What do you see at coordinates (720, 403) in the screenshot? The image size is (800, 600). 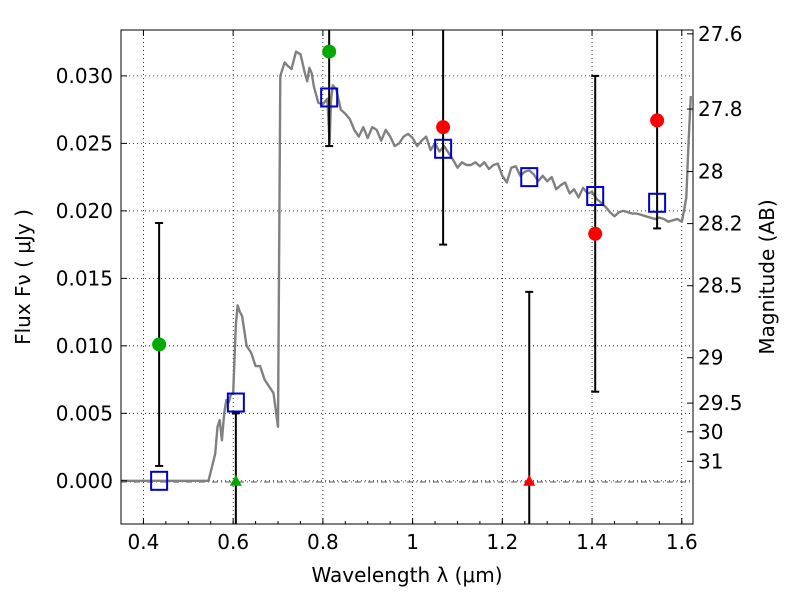 I see `mag-tick-label: 29.5` at bounding box center [720, 403].